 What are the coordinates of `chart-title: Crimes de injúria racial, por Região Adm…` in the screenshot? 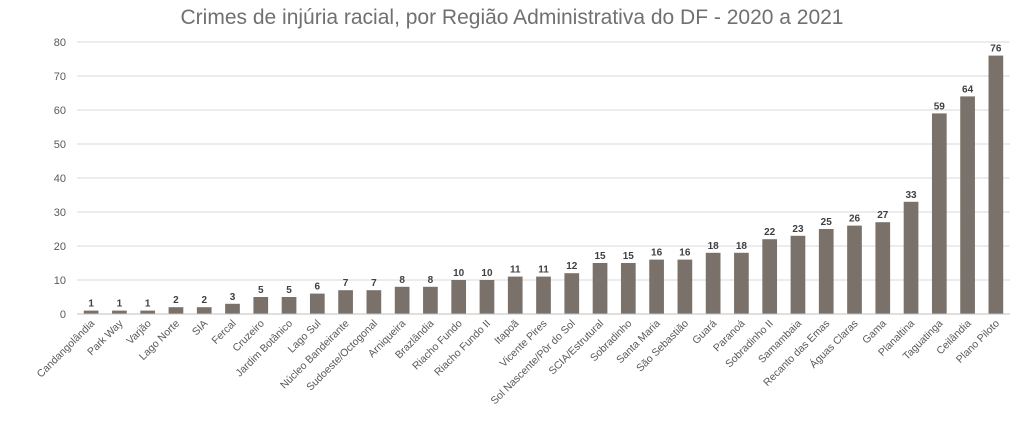 It's located at (512, 17).